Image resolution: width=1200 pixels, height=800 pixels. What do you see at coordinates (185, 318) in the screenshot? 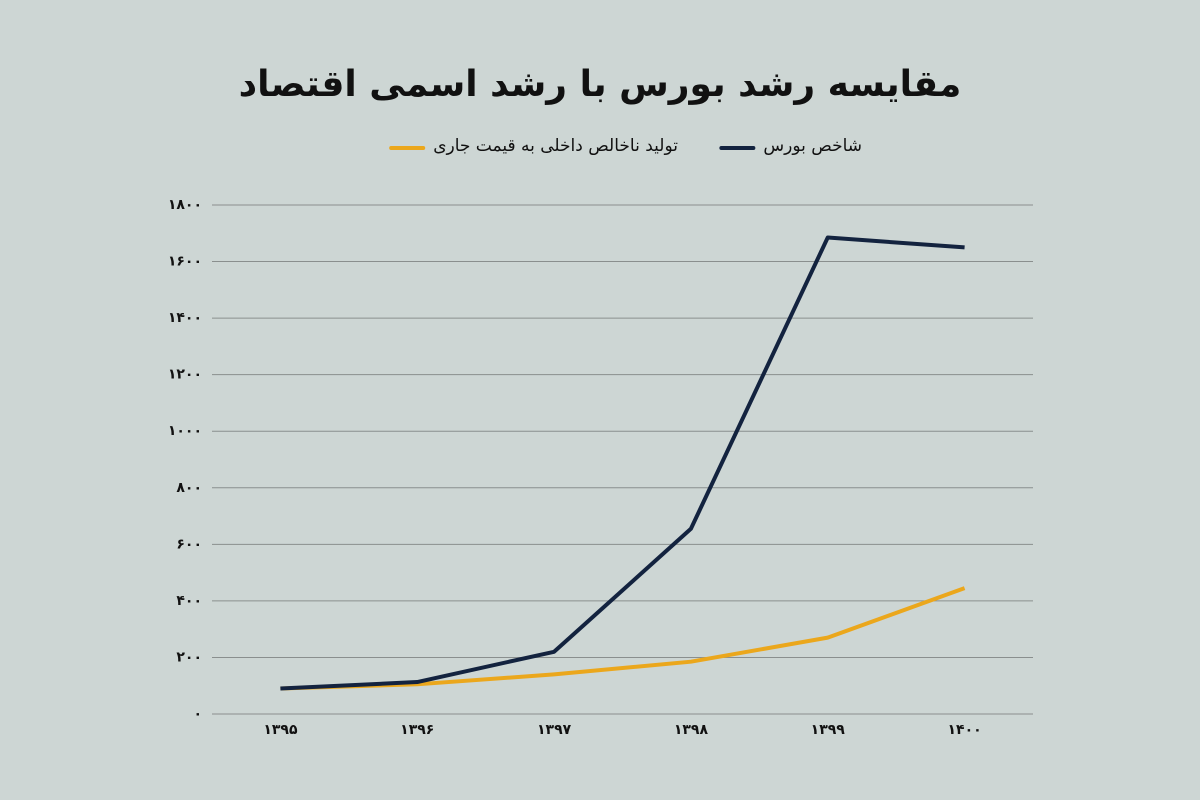
I see `y-tick-label: ۱۴۰۰` at bounding box center [185, 318].